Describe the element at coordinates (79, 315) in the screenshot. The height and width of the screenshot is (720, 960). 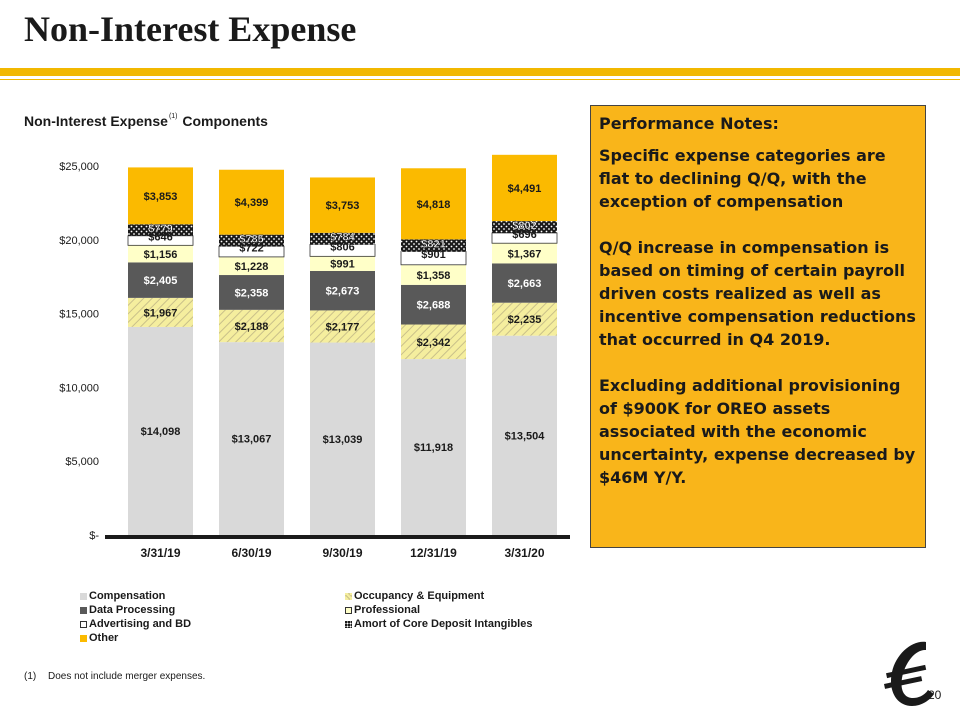
I see `y-tick-label: $15,000` at that location.